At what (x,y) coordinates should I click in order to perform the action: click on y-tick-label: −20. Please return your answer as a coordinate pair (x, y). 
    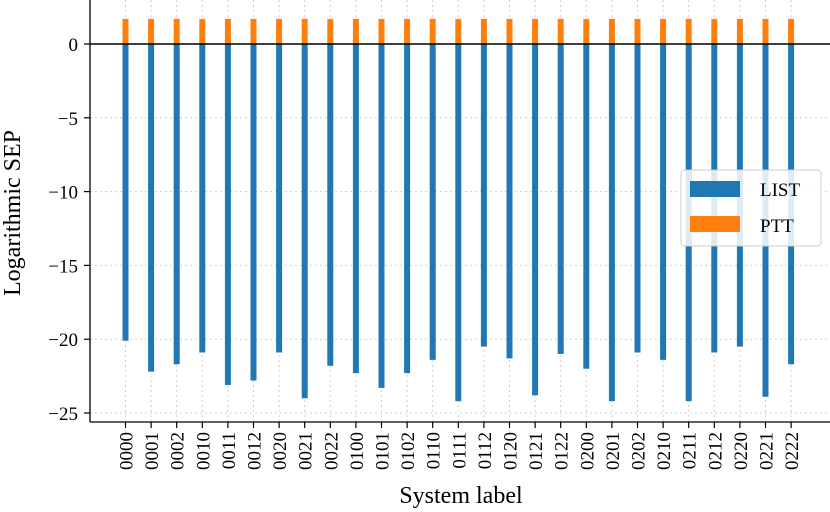
    Looking at the image, I should click on (63, 340).